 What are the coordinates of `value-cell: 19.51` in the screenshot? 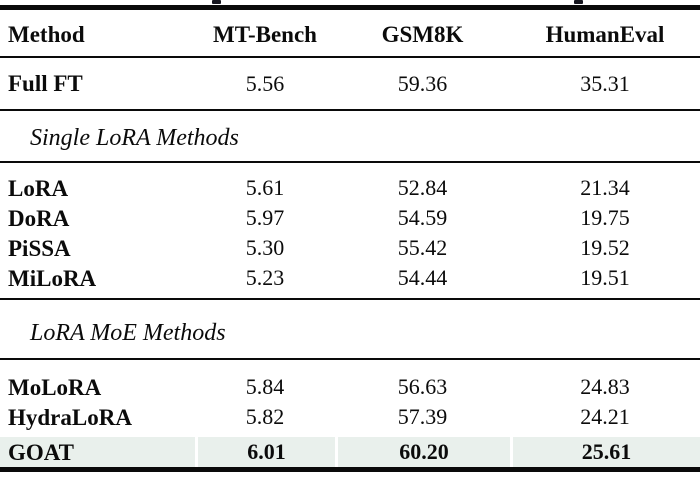 It's located at (605, 277).